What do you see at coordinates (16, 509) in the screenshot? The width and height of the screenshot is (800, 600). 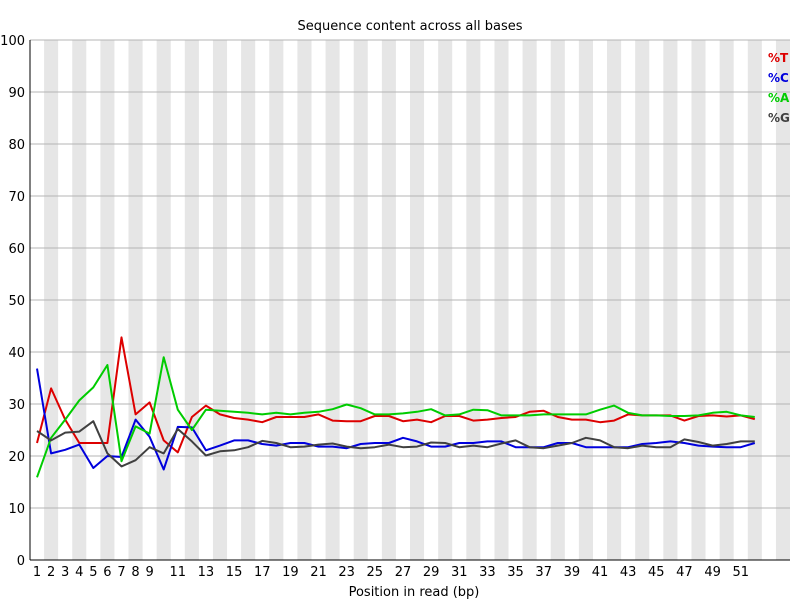 I see `y-tick-label: 10` at bounding box center [16, 509].